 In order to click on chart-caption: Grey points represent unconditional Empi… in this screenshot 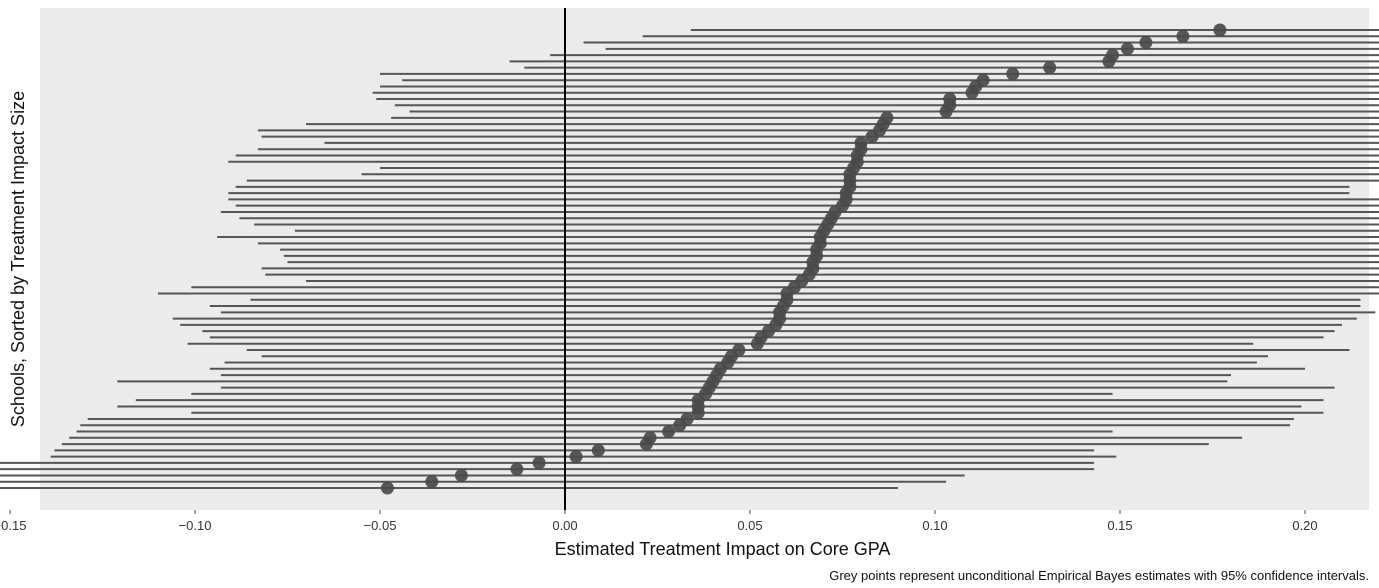, I will do `click(1099, 575)`.